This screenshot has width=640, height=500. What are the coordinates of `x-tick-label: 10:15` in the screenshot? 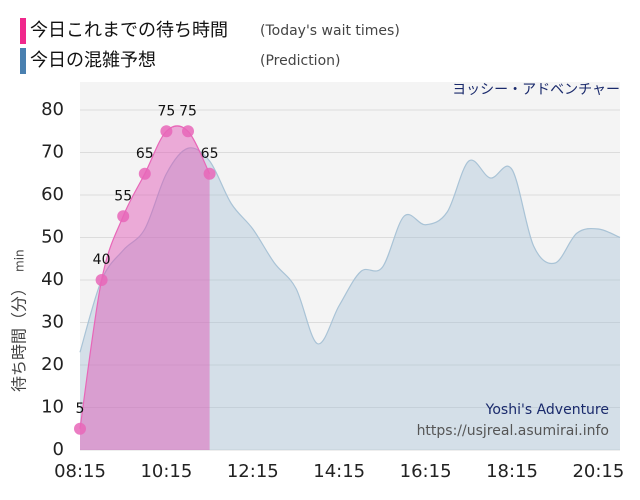 It's located at (166, 471).